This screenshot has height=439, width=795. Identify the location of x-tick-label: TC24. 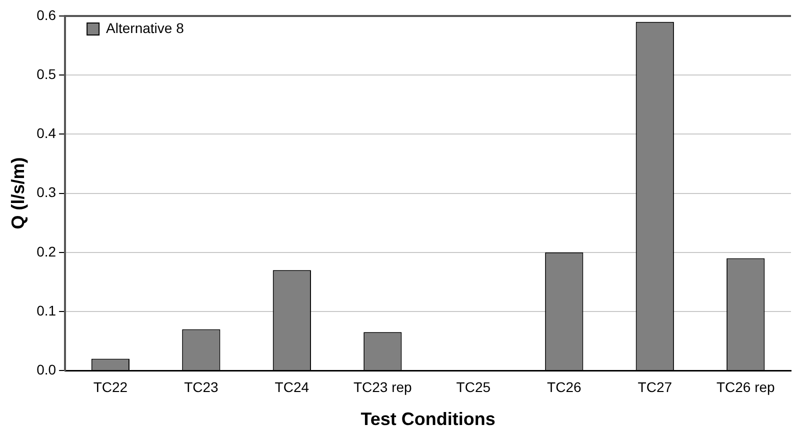
(292, 386).